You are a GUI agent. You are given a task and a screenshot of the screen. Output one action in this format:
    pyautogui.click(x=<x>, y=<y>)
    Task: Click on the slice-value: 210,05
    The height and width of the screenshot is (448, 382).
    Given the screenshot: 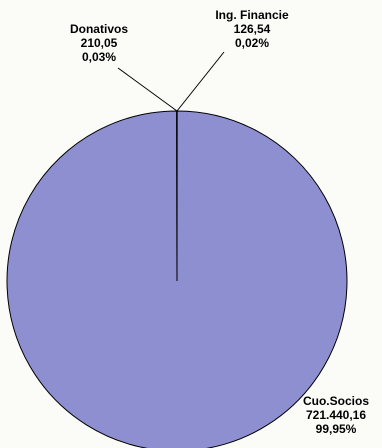 What is the action you would take?
    pyautogui.click(x=99, y=43)
    